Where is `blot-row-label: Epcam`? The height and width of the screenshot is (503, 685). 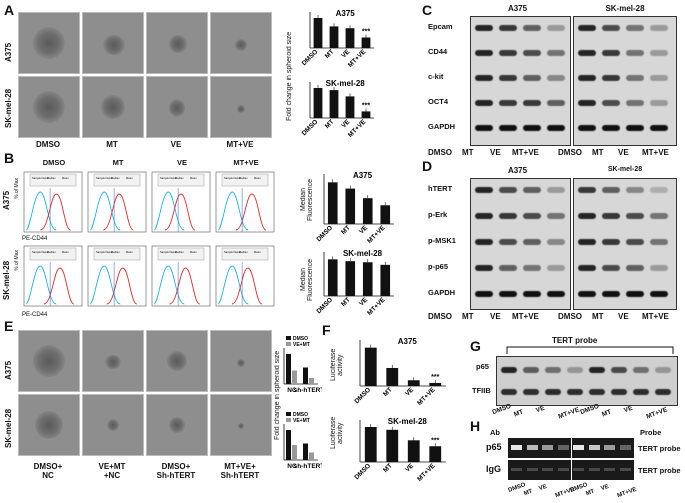
blot-row-label: Epcam is located at coordinates (440, 26).